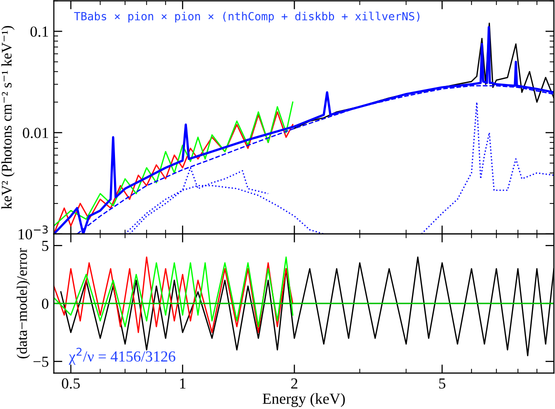 This screenshot has width=555, height=409. What do you see at coordinates (40, 361) in the screenshot?
I see `y-tick-label: −5` at bounding box center [40, 361].